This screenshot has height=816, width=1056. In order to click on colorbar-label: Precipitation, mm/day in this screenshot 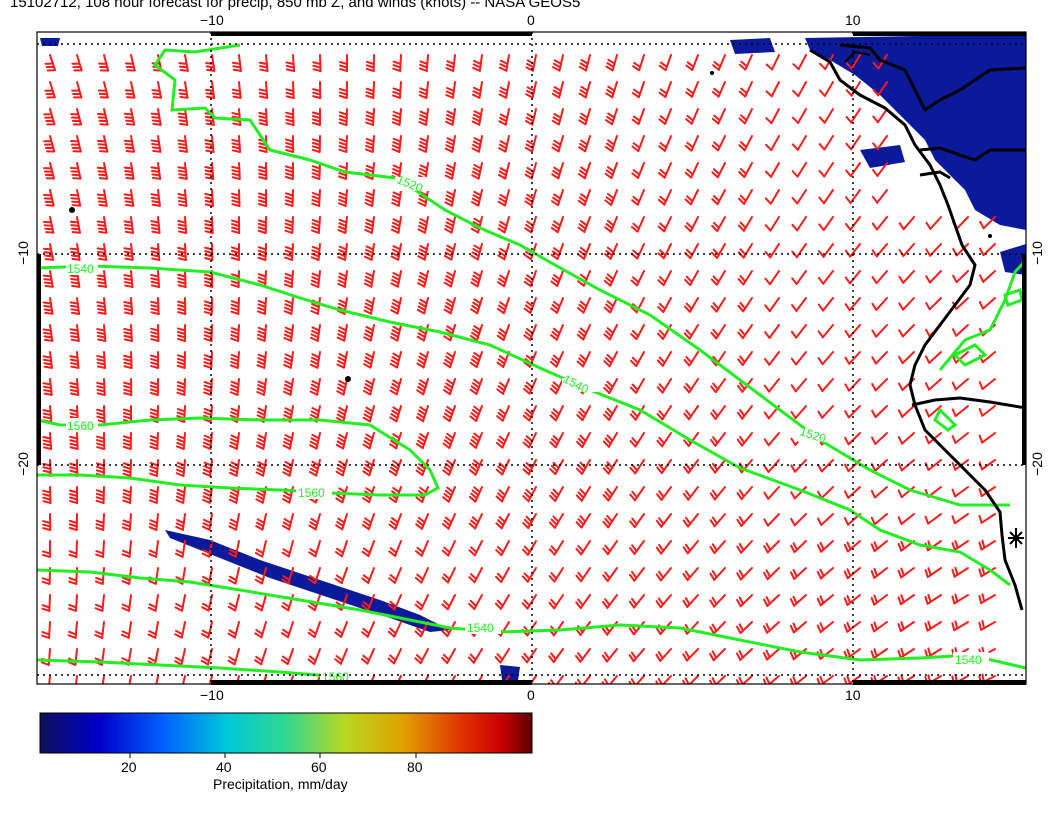, I will do `click(280, 784)`.